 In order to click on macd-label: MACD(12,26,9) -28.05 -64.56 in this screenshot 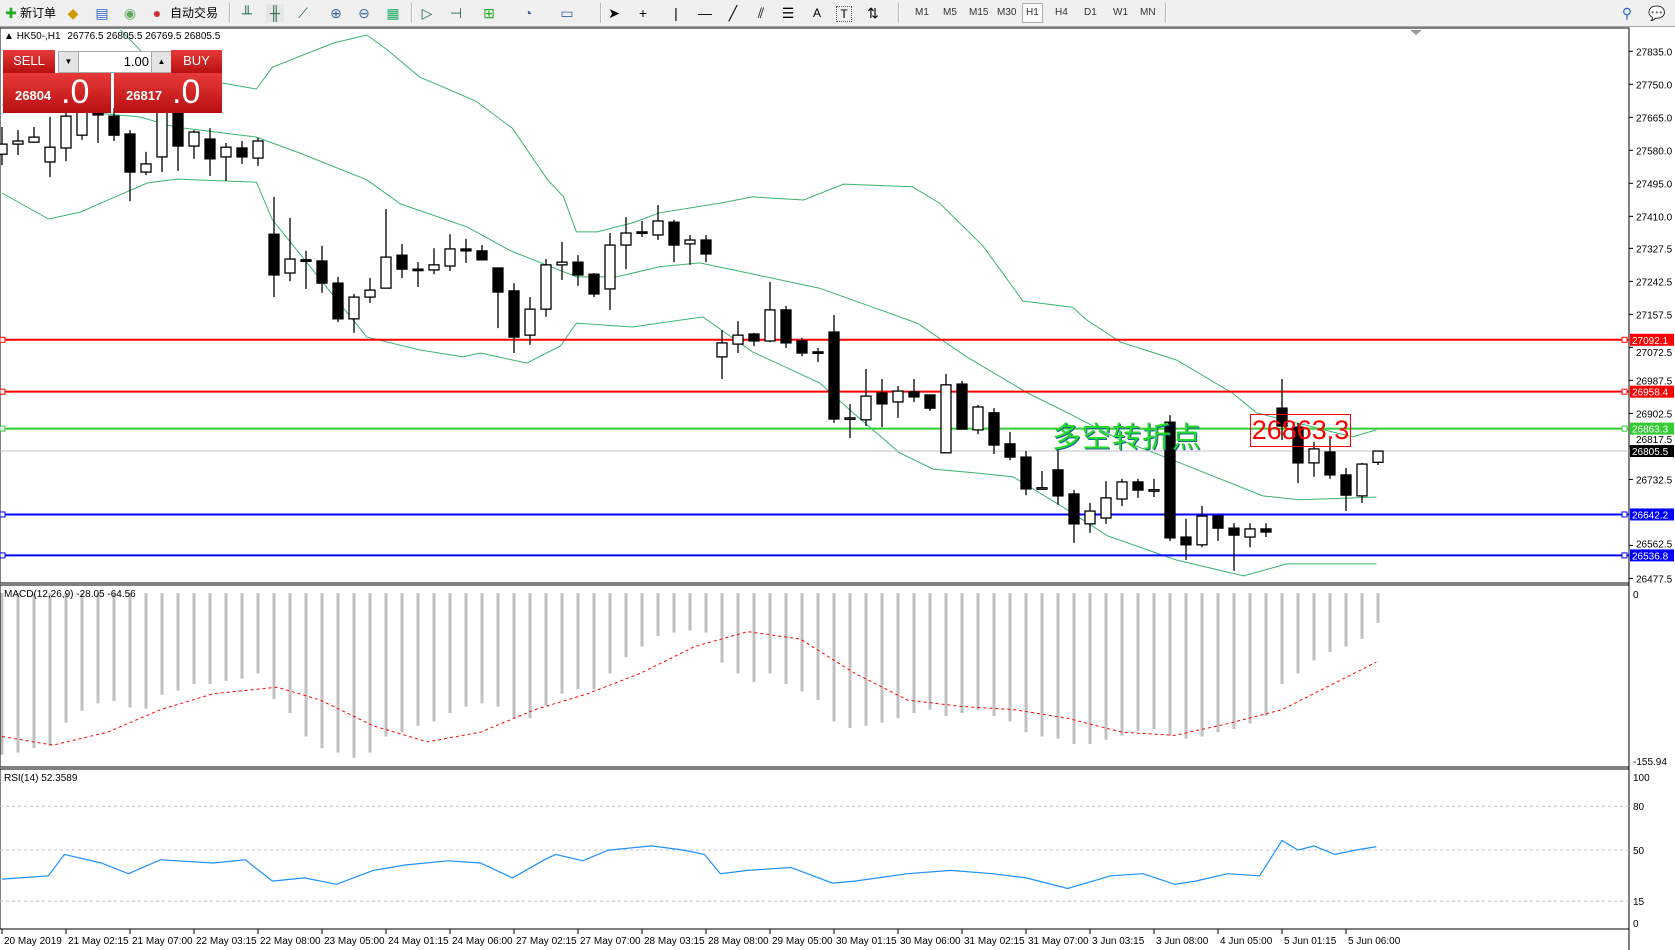, I will do `click(70, 594)`.